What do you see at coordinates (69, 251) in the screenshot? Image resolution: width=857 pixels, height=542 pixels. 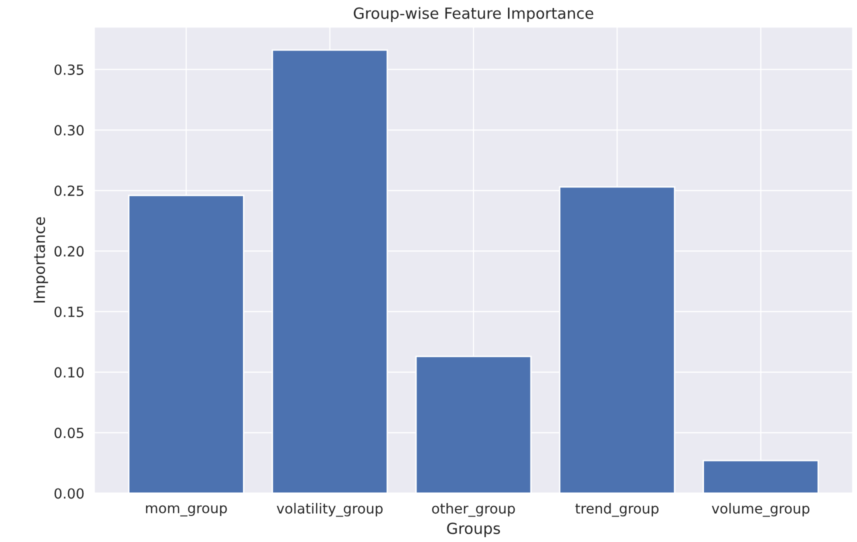 I see `y-tick-label: 0.20` at bounding box center [69, 251].